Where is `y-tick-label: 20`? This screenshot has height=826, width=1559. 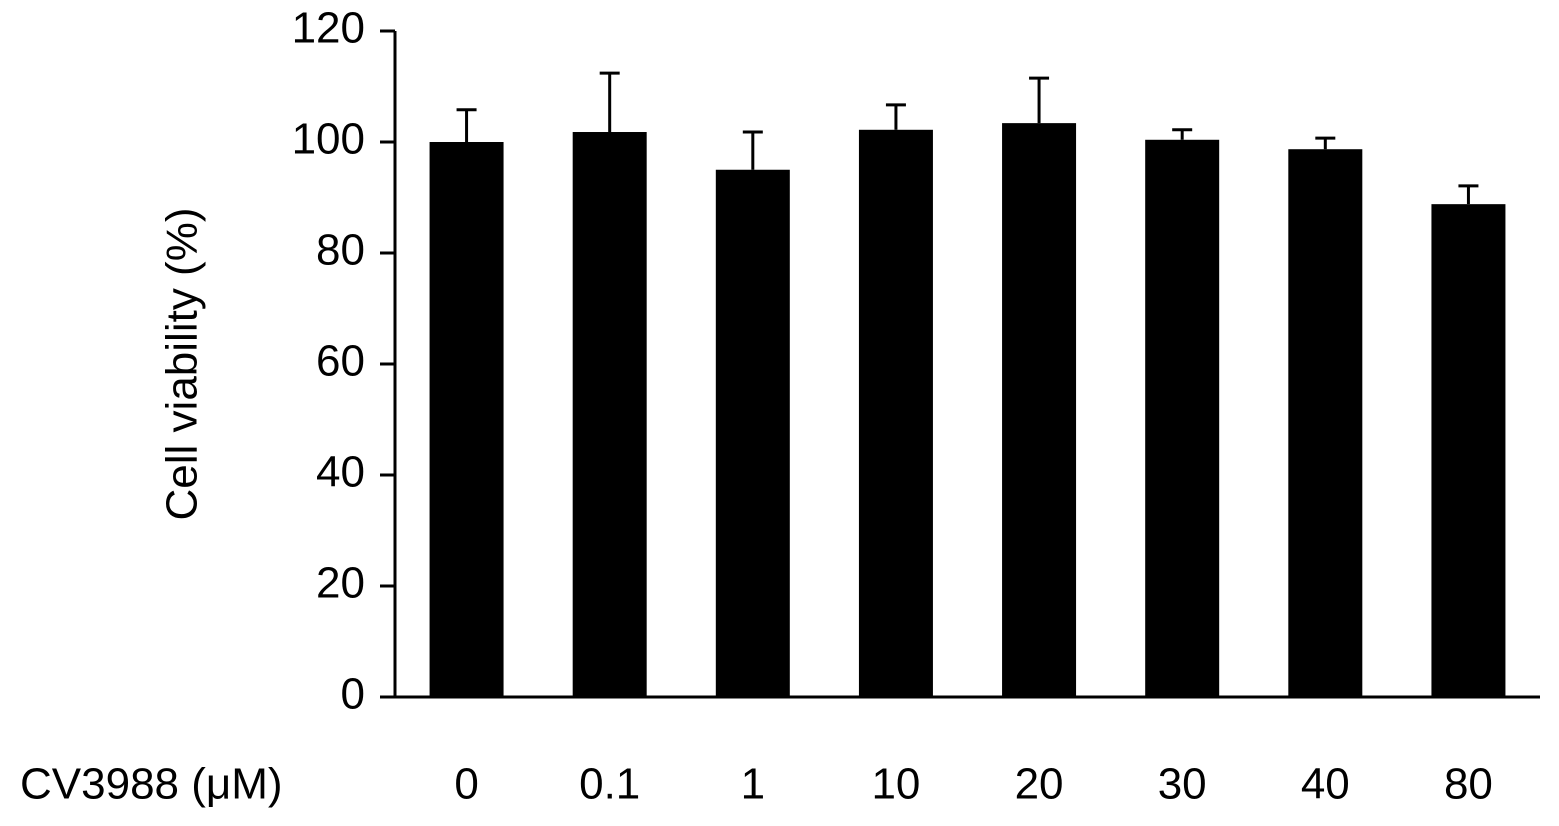 y-tick-label: 20 is located at coordinates (340, 583).